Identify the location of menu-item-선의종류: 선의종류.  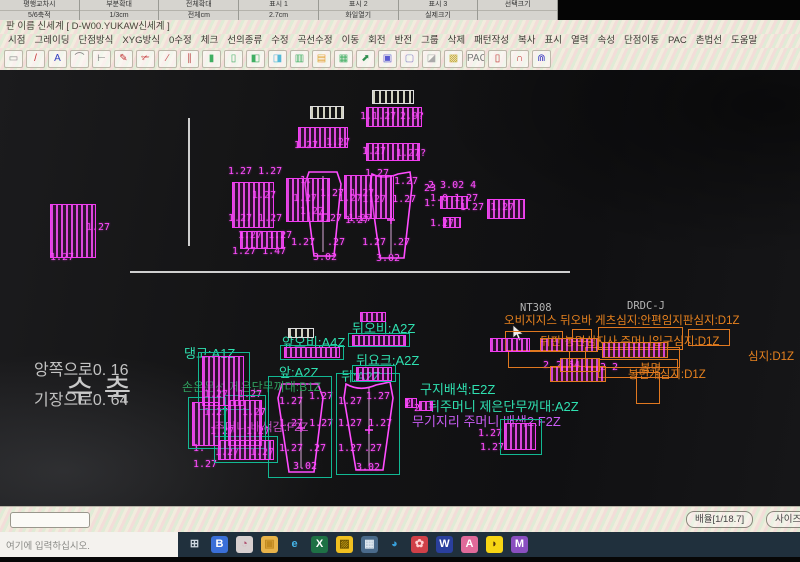
(245, 40).